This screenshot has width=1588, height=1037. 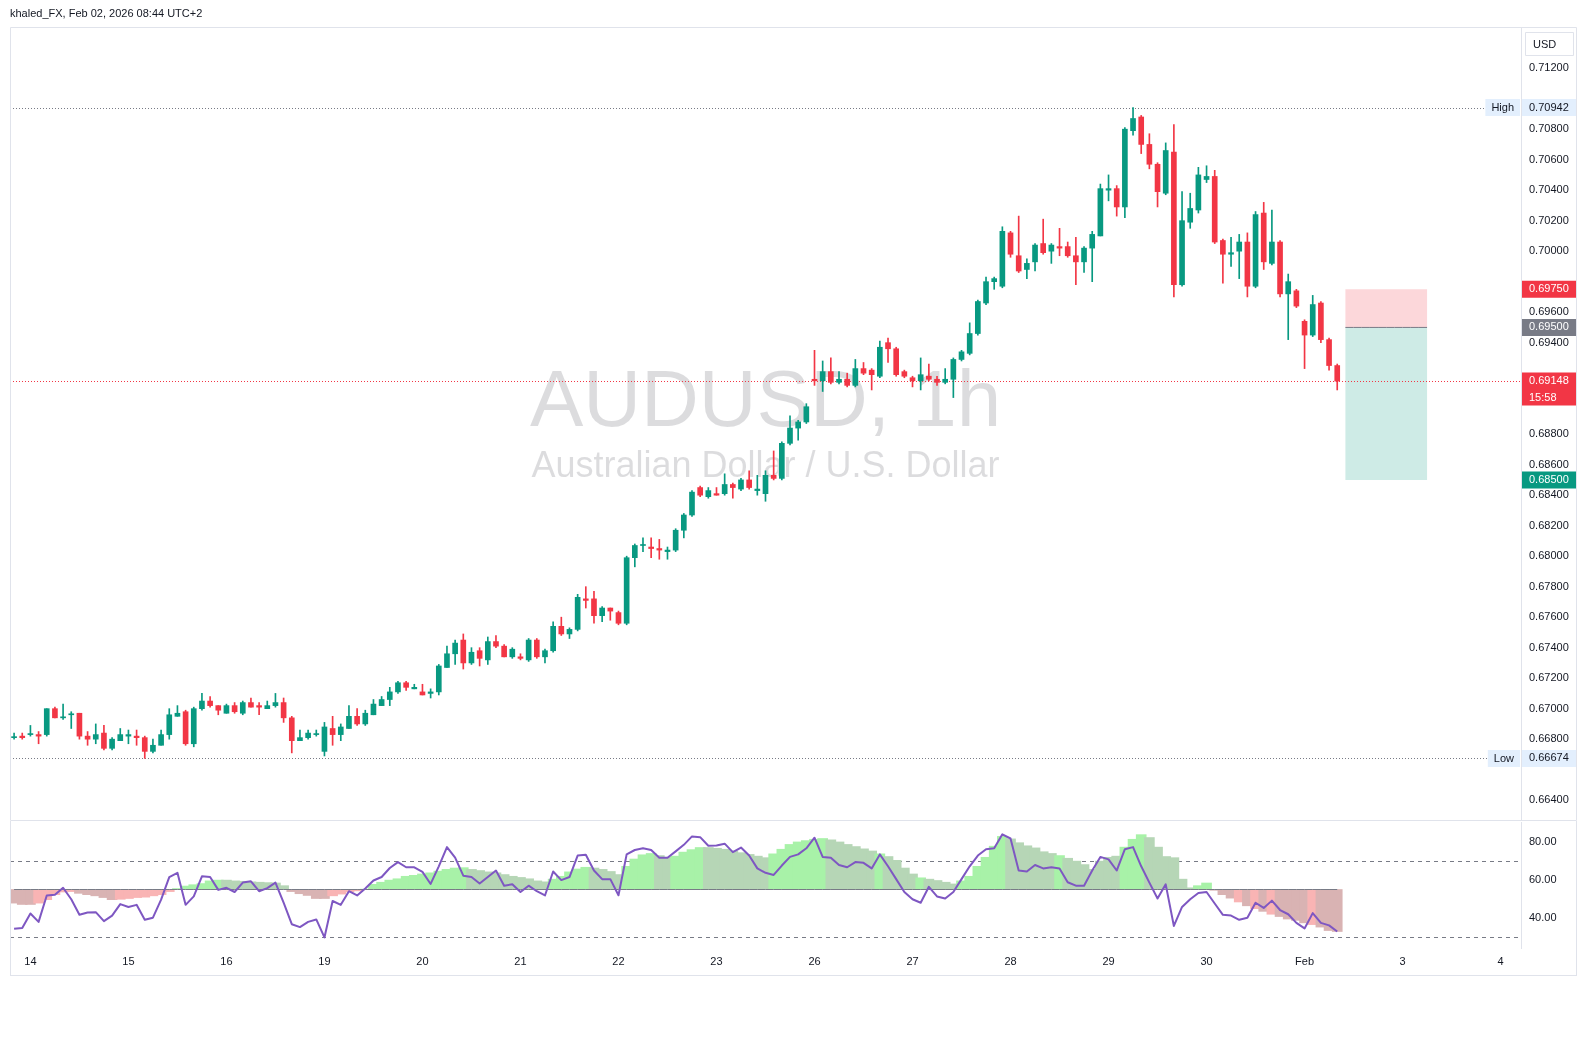 I want to click on y-tick-label: 0.68000, so click(x=1549, y=555).